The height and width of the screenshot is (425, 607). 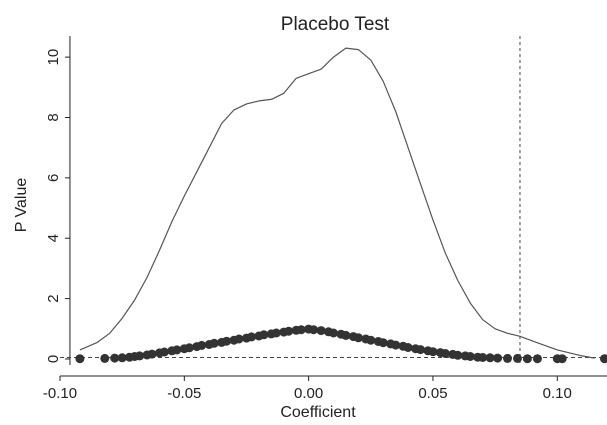 I want to click on x-axis-label: Coefficient, so click(x=318, y=412).